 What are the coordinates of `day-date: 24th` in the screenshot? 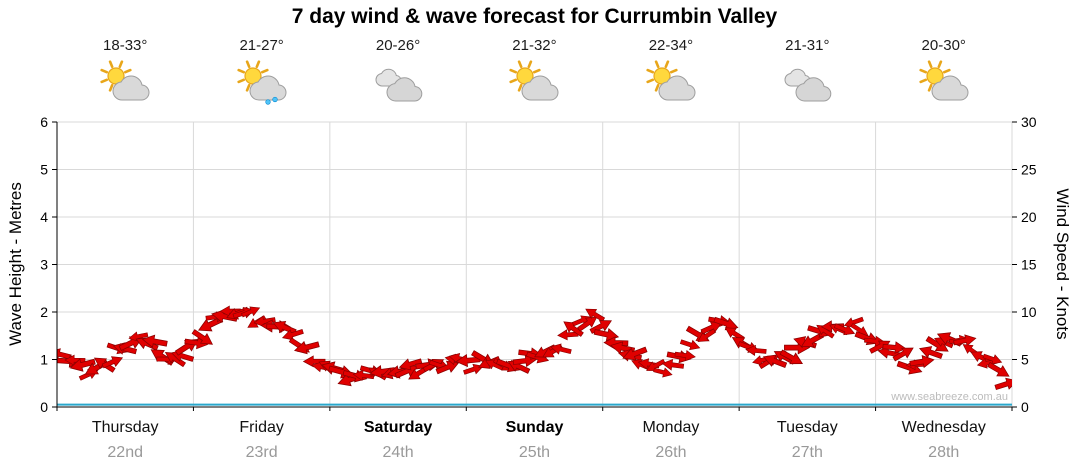 It's located at (398, 452).